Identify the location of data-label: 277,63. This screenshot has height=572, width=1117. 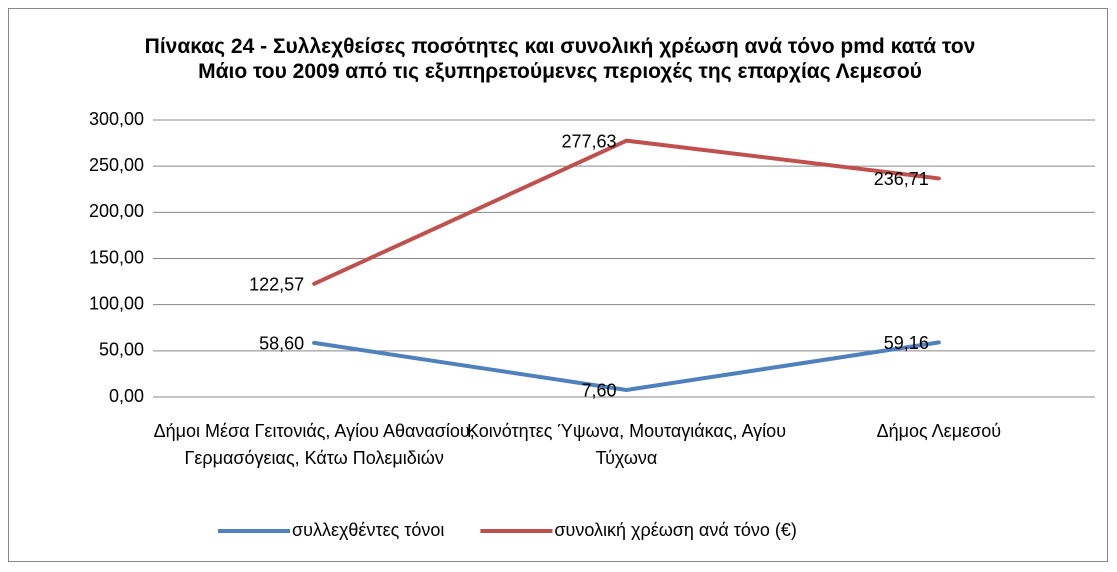
(588, 141).